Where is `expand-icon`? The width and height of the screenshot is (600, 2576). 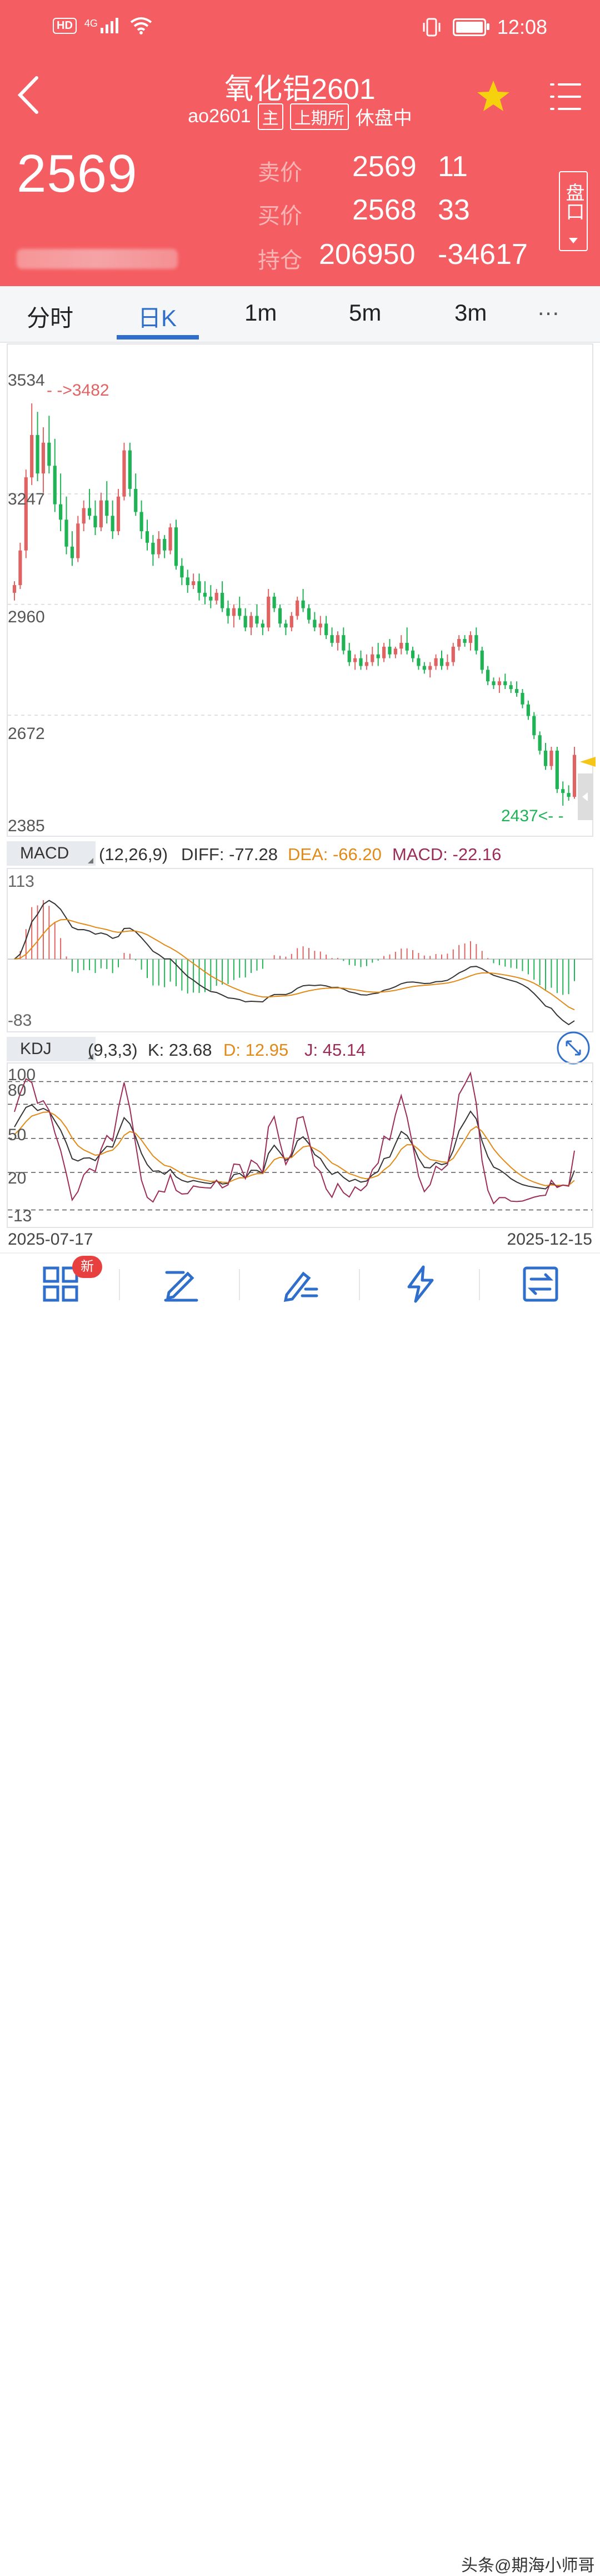 expand-icon is located at coordinates (573, 1048).